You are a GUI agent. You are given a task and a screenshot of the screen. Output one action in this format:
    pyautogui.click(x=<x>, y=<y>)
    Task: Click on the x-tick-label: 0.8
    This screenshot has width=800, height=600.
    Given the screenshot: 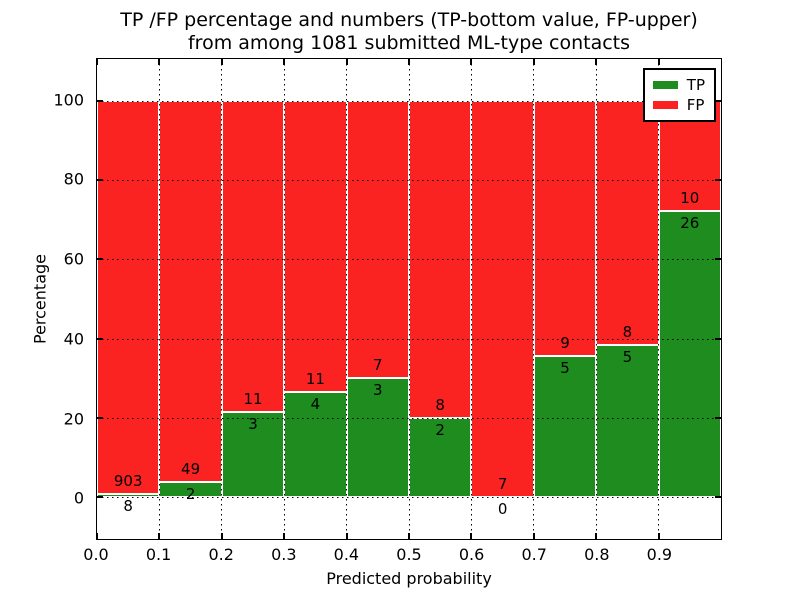 What is the action you would take?
    pyautogui.click(x=597, y=554)
    